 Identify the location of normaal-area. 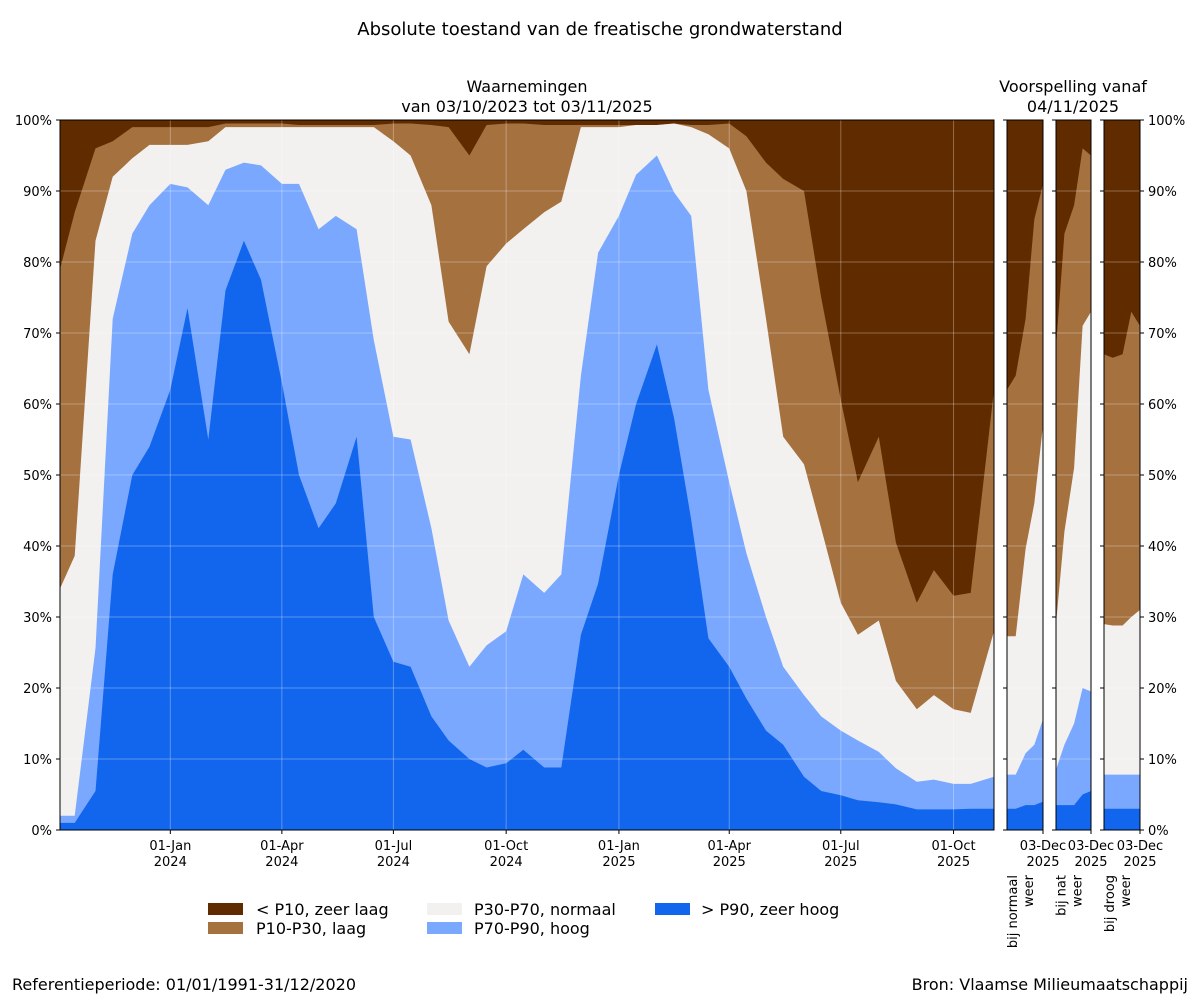
(1025, 627).